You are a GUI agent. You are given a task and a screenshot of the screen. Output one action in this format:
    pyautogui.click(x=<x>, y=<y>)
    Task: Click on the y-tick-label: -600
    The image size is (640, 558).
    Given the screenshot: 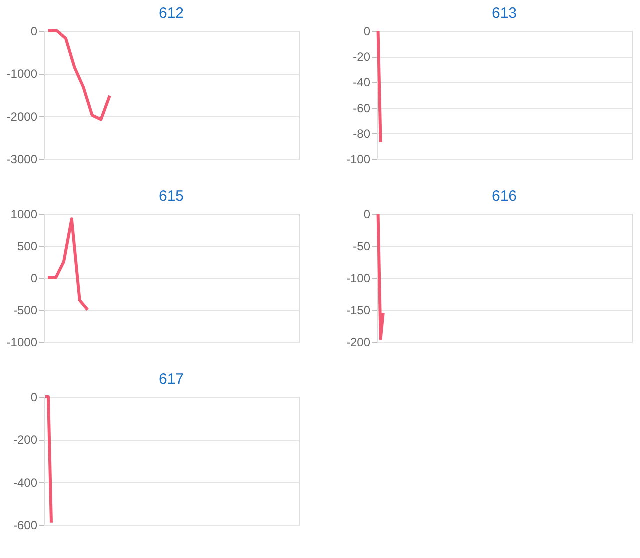 What is the action you would take?
    pyautogui.click(x=25, y=525)
    